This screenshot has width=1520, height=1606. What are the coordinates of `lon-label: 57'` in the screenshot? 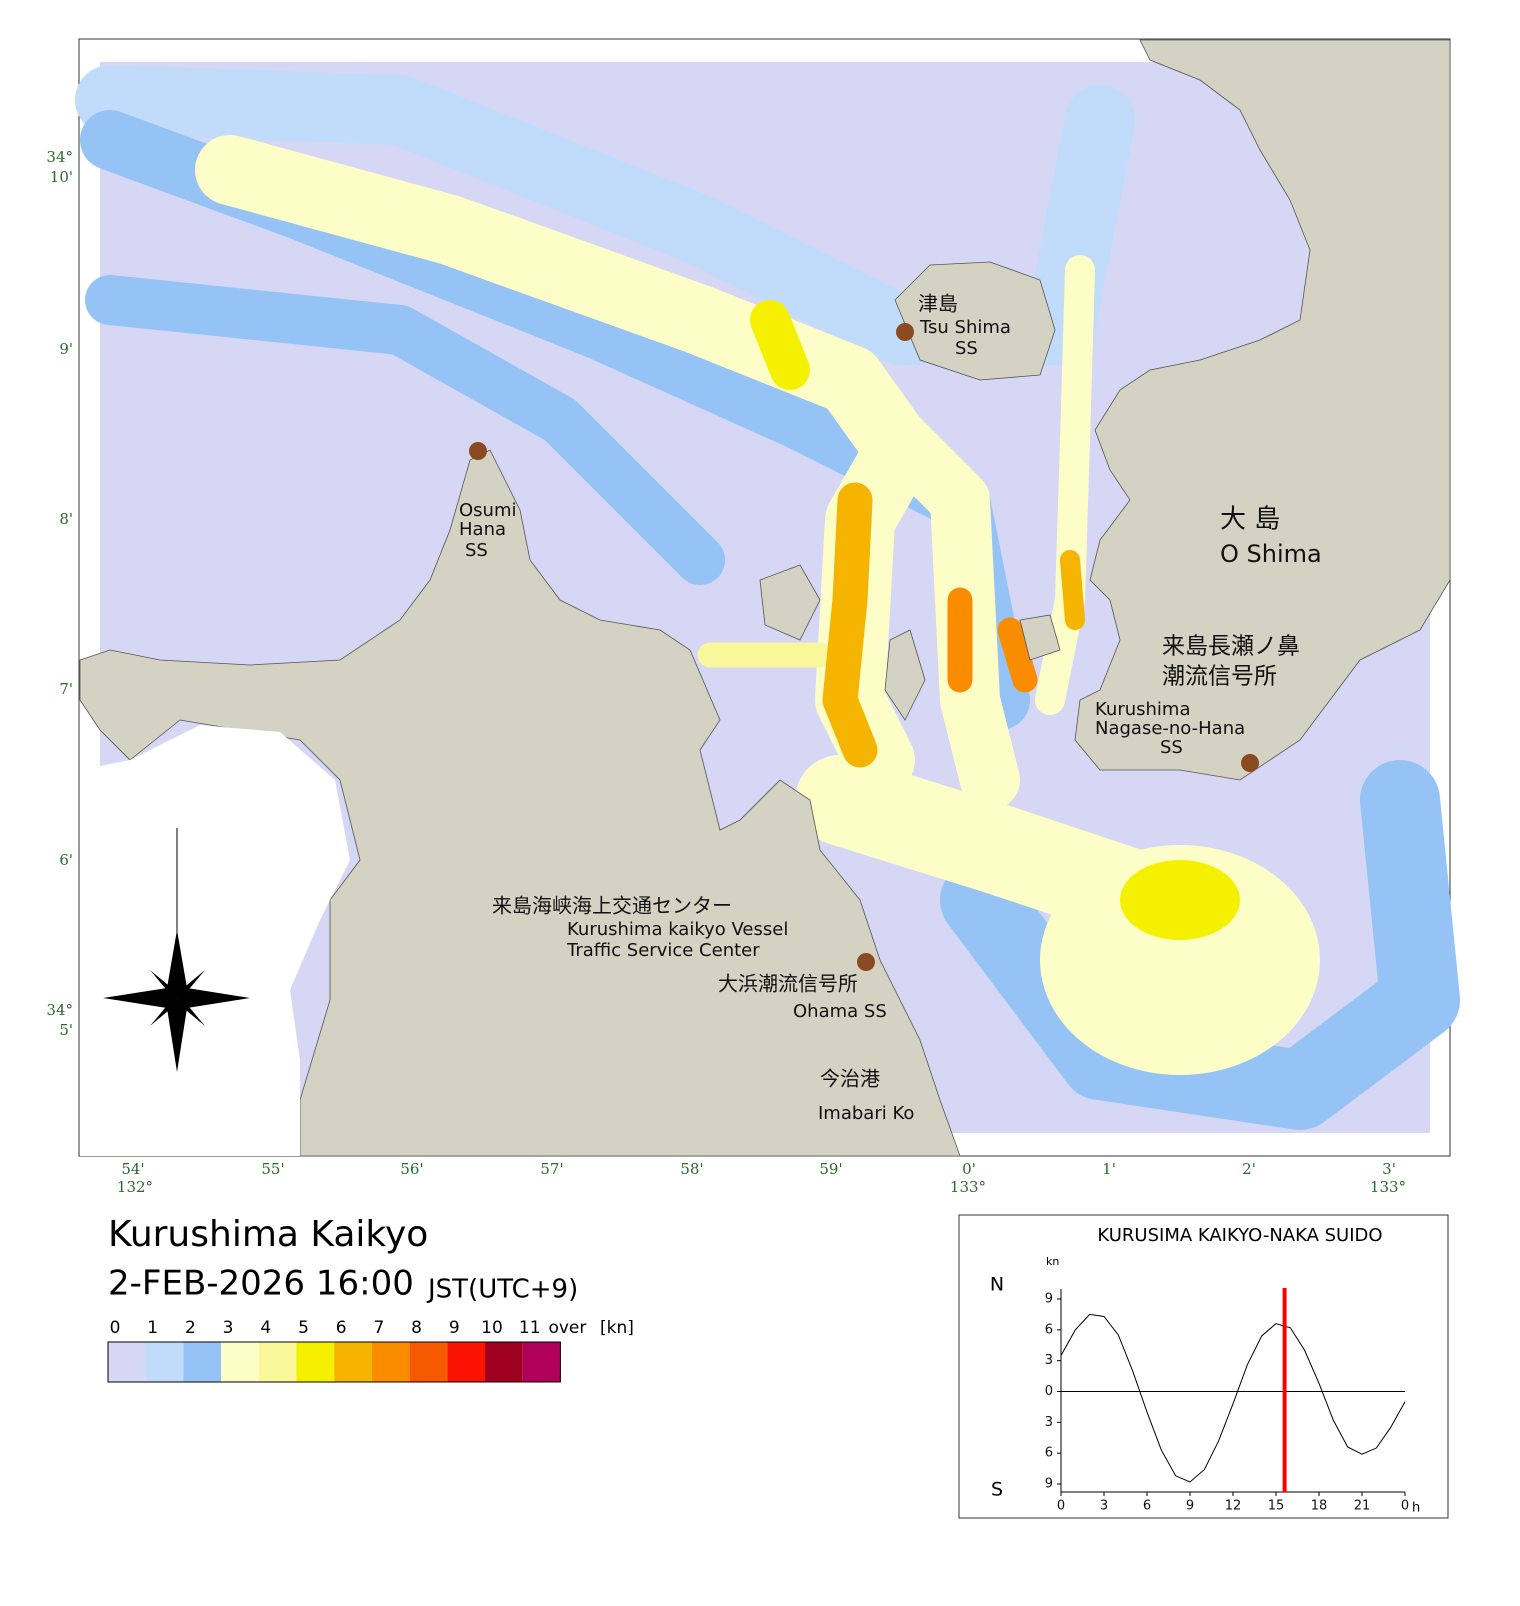 It's located at (551, 1169).